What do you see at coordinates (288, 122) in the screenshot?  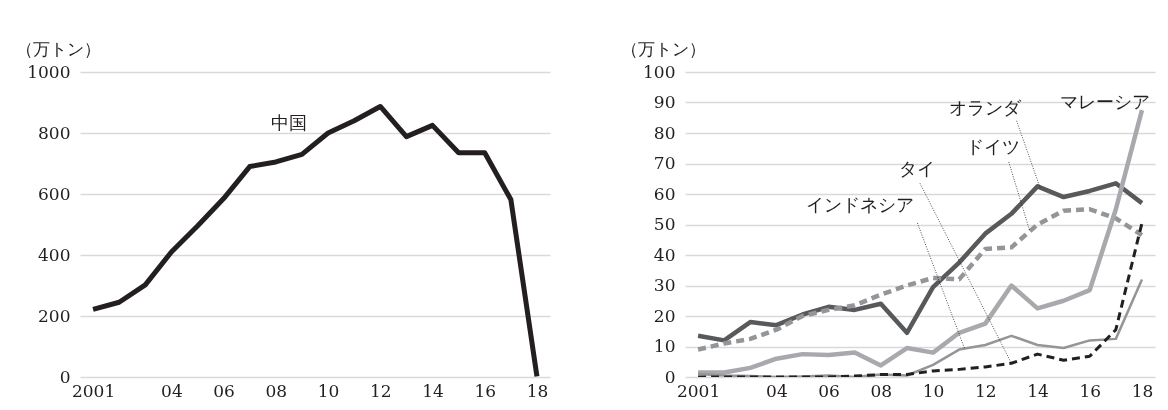 I see `series-label: 中国` at bounding box center [288, 122].